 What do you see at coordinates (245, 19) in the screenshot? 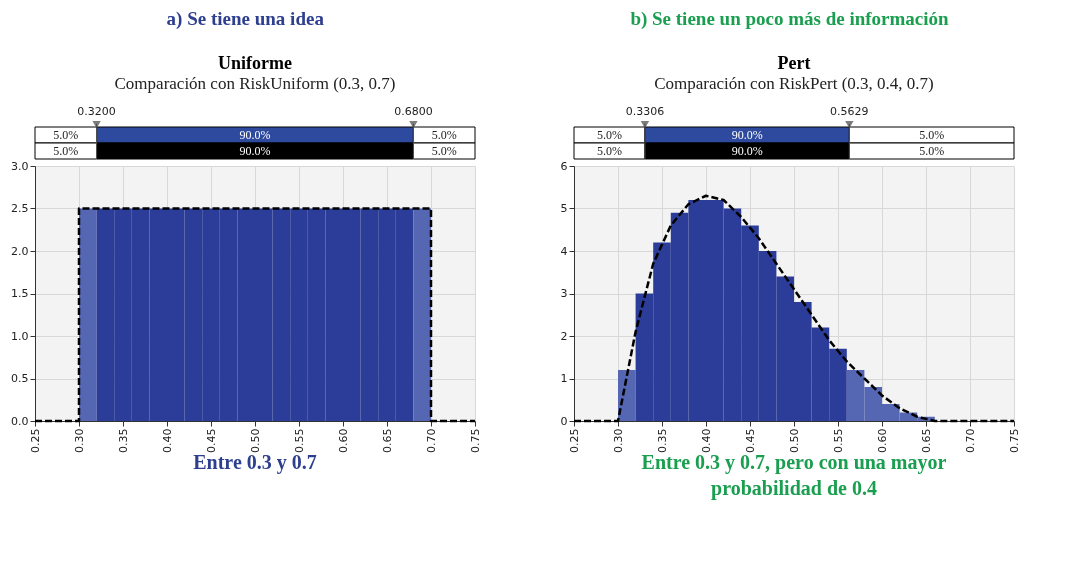
I see `text: a) Se tiene una idea` at bounding box center [245, 19].